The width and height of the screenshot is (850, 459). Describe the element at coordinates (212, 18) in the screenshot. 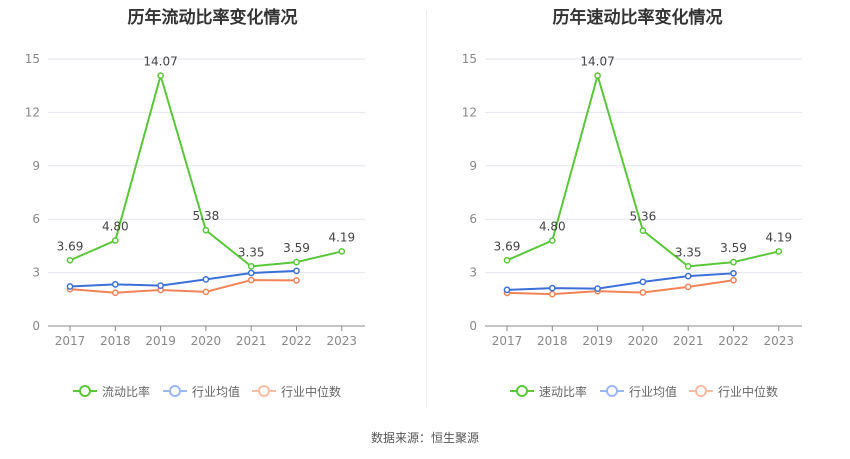

I see `chart-title: 历年流动比率变化情况` at that location.